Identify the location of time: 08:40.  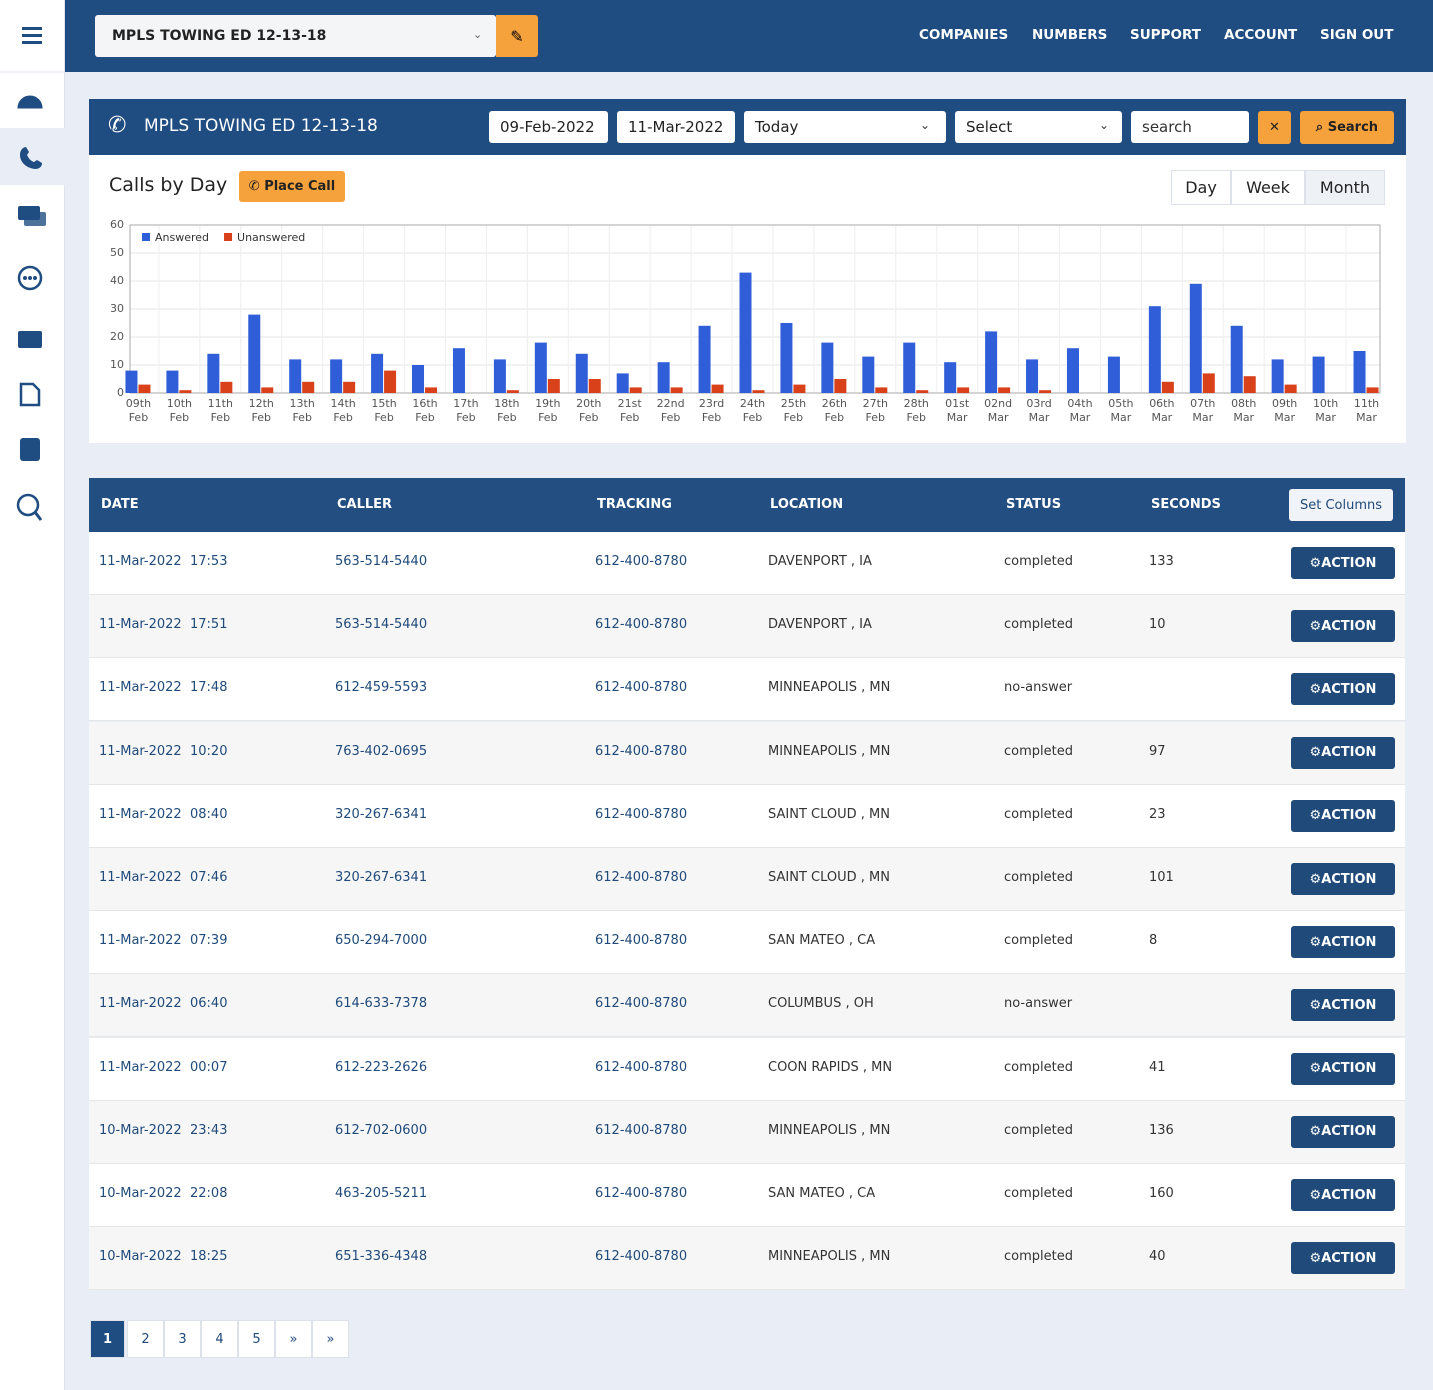
(209, 814).